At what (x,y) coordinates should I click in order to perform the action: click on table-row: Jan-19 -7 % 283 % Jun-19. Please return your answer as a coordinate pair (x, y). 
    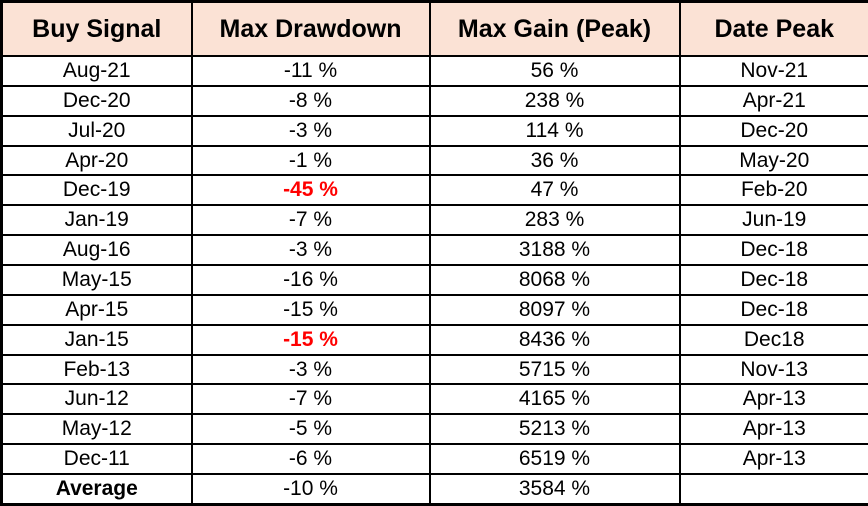
    Looking at the image, I should click on (434, 220).